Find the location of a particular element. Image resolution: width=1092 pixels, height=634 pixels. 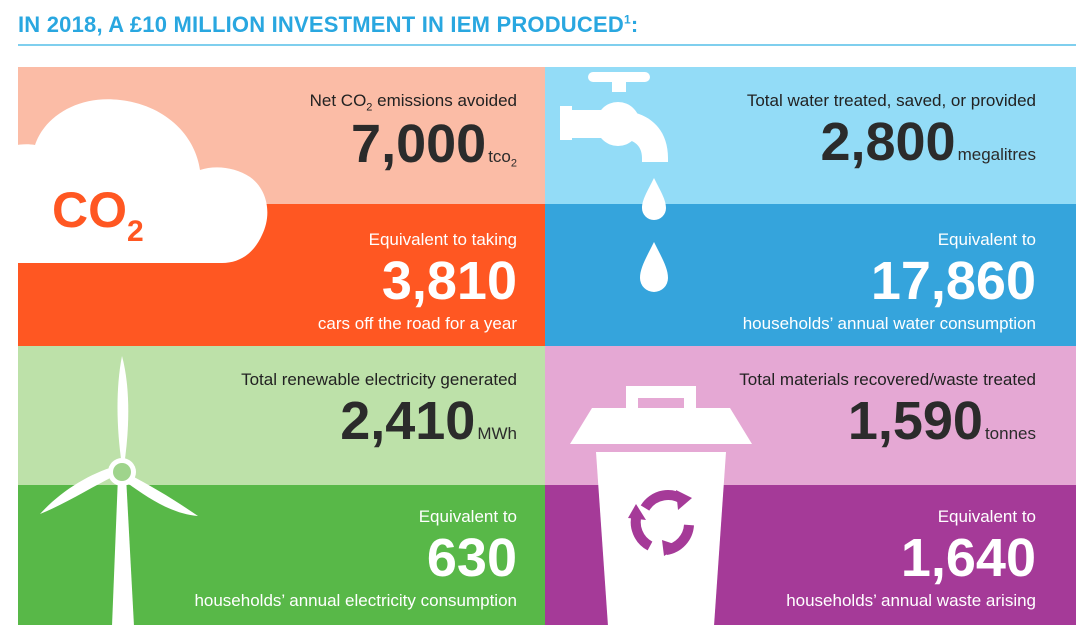

water-tap-icon is located at coordinates (614, 182).